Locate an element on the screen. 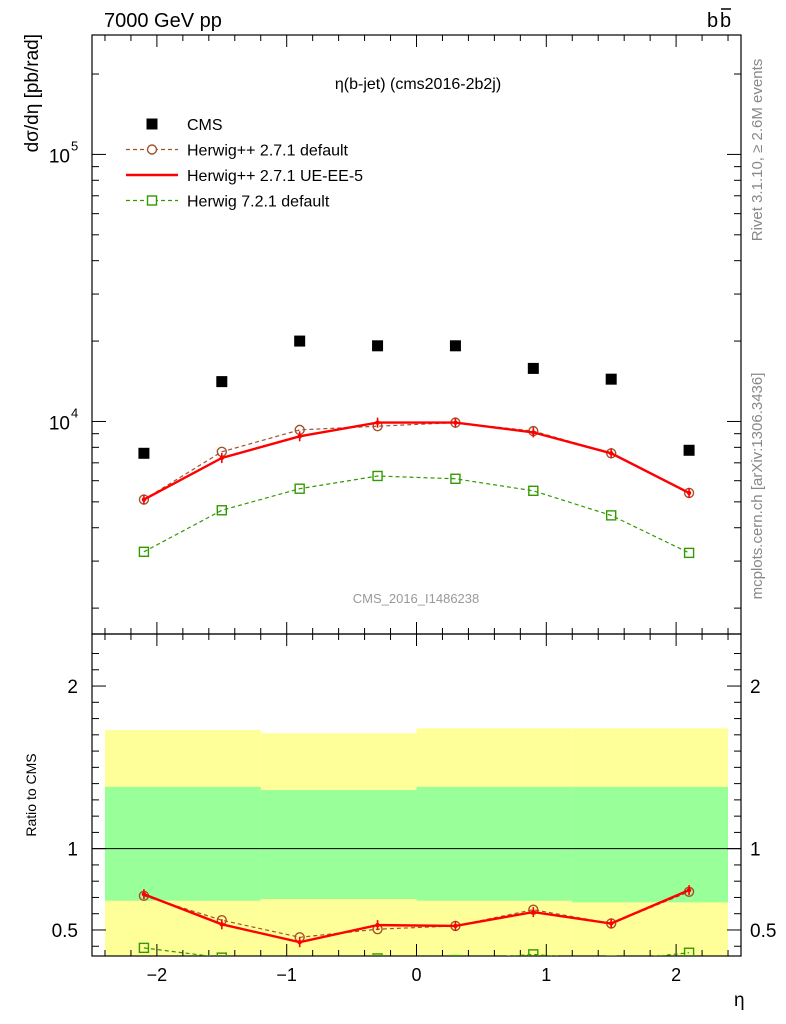  ratio-y-tick-label: 0.5 is located at coordinates (65, 931).